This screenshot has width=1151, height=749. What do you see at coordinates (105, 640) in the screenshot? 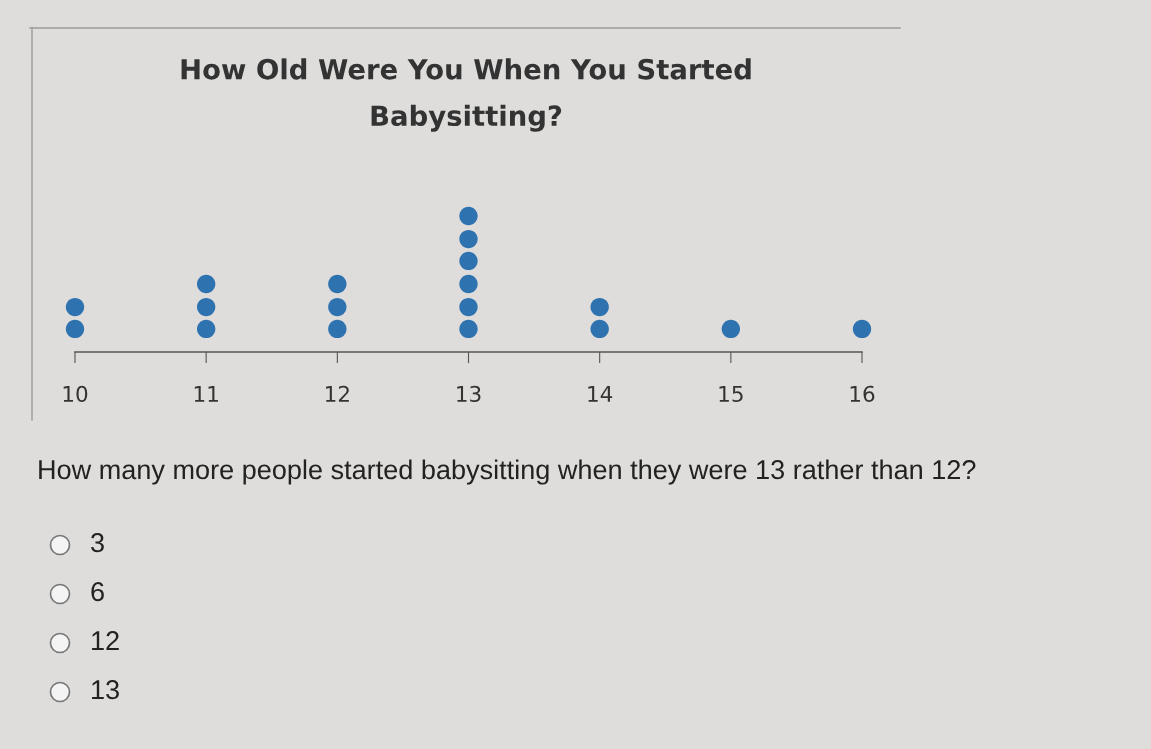
I see `text: 12` at bounding box center [105, 640].